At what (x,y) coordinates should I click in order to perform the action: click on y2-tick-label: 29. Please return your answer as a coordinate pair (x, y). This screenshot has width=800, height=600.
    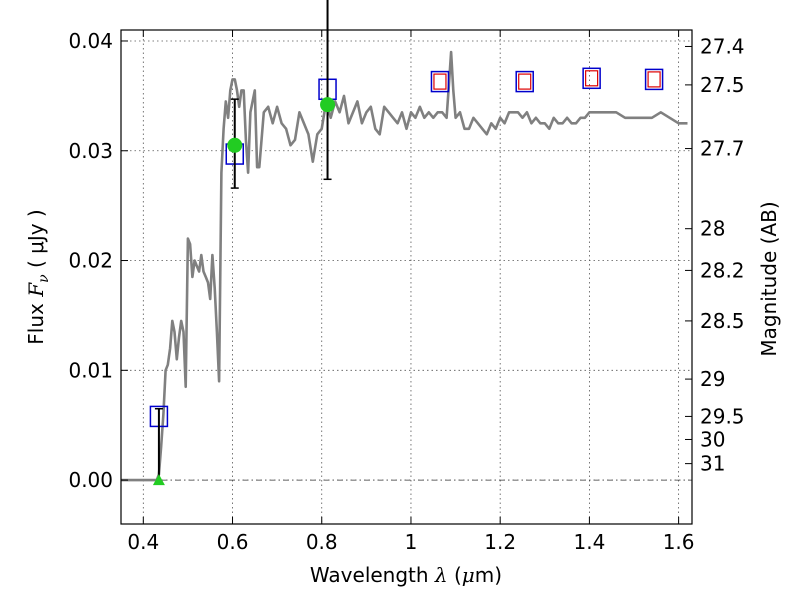
    Looking at the image, I should click on (712, 379).